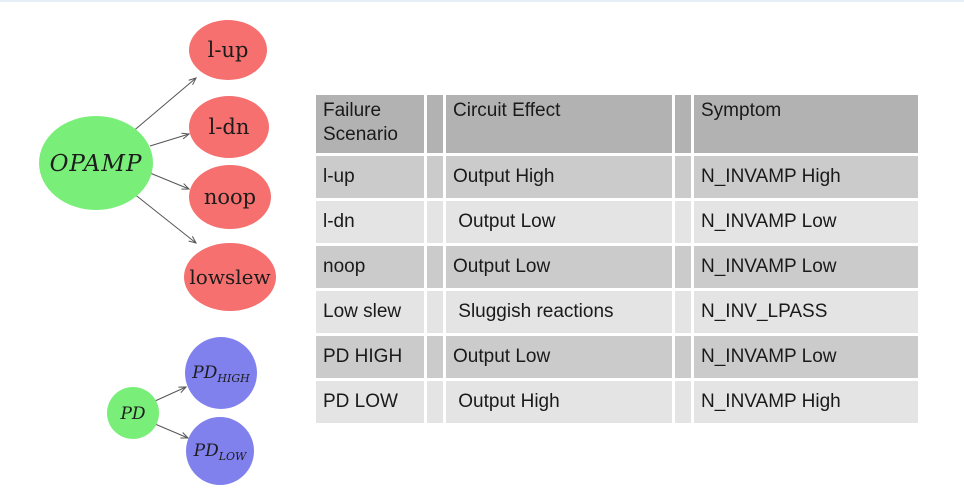  What do you see at coordinates (806, 312) in the screenshot?
I see `cell-symptom: N_INV_LPASS` at bounding box center [806, 312].